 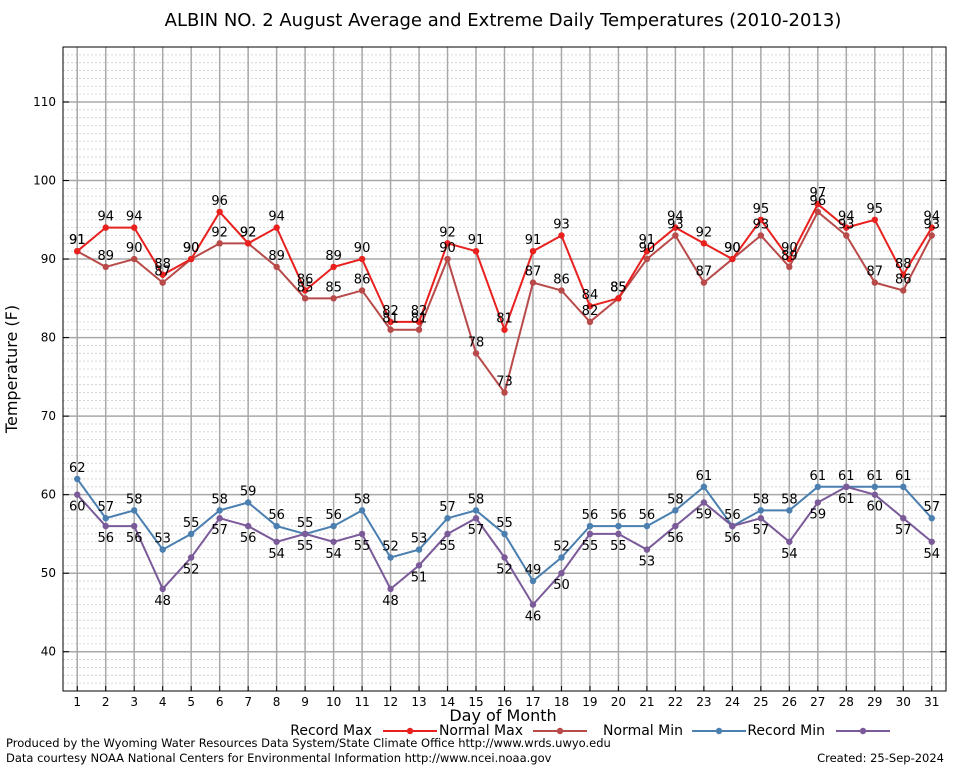 What do you see at coordinates (361, 702) in the screenshot?
I see `x-tick-label: 11` at bounding box center [361, 702].